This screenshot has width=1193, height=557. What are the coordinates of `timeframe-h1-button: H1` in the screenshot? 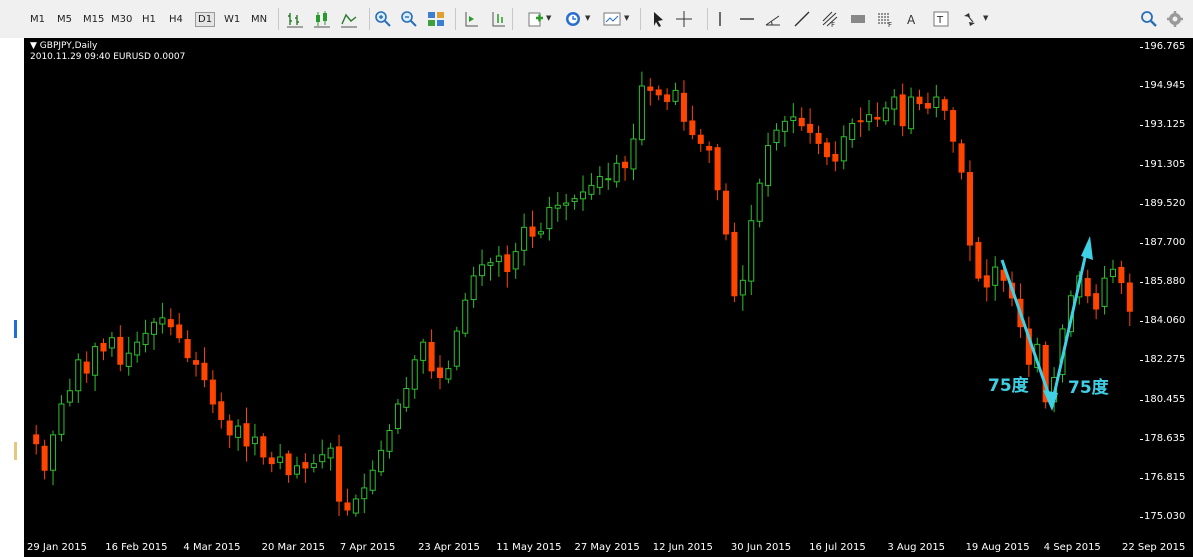 It's located at (149, 19).